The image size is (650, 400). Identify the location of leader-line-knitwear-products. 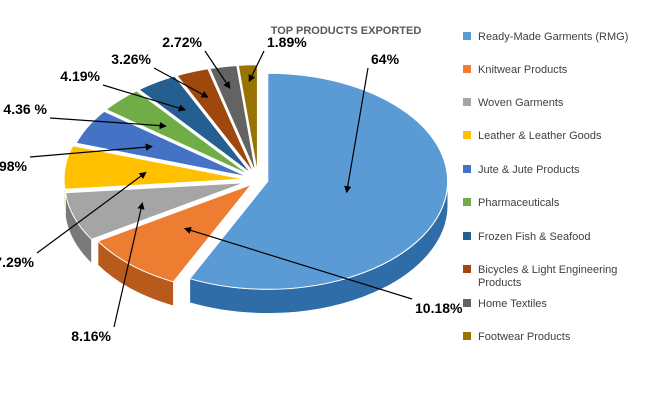
(298, 263).